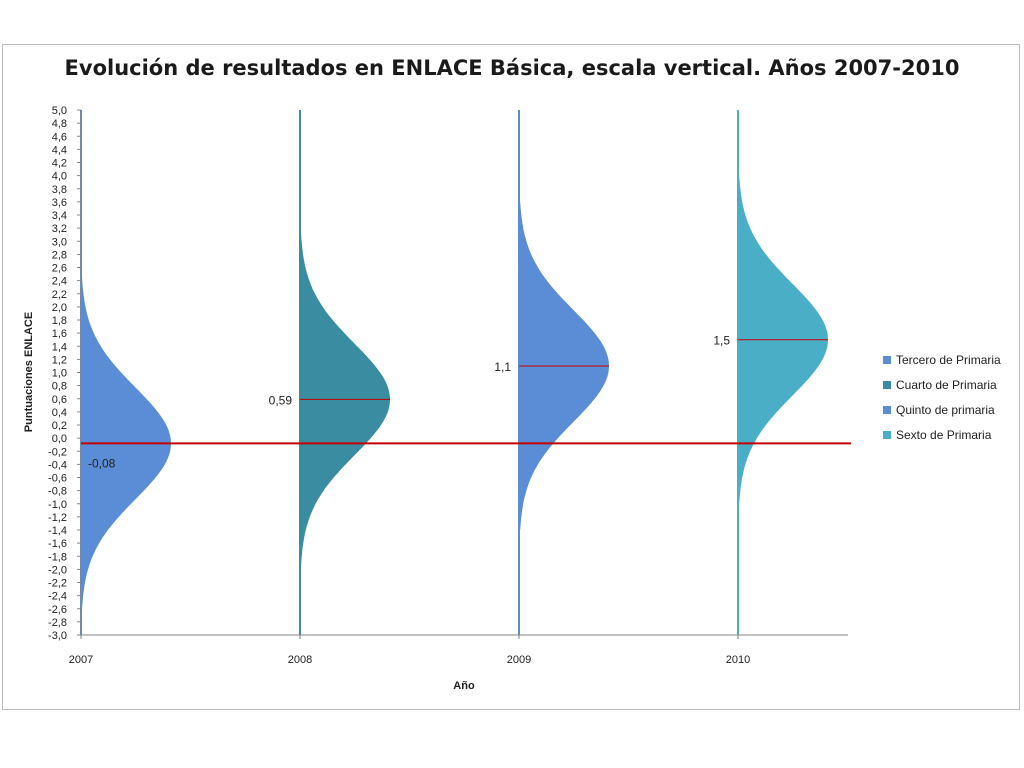  Describe the element at coordinates (464, 686) in the screenshot. I see `x-axis-title: Año` at that location.